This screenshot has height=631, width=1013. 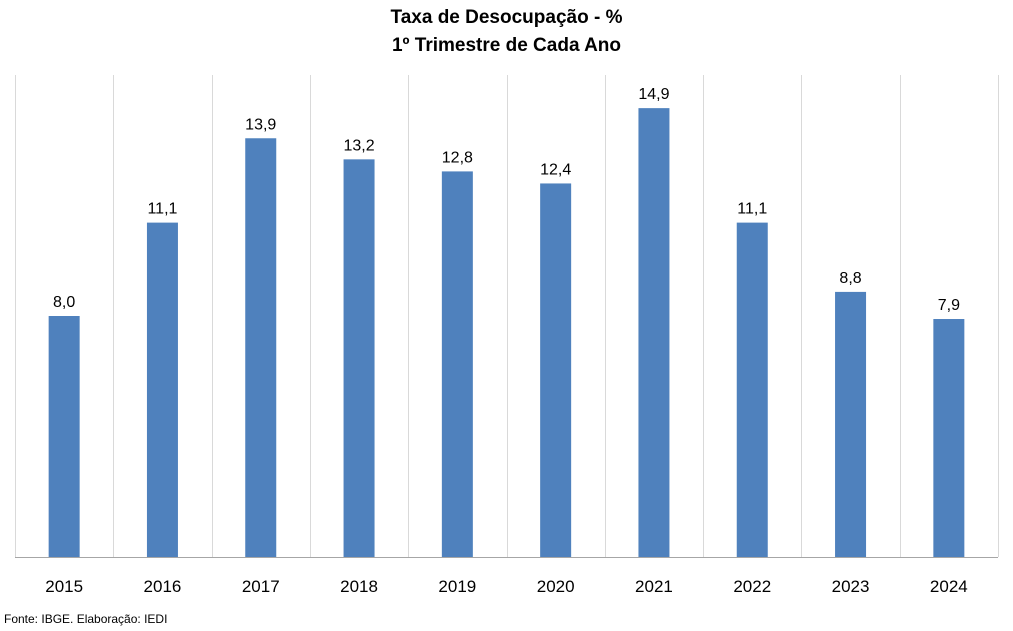 What do you see at coordinates (555, 169) in the screenshot?
I see `data-label: 12,4` at bounding box center [555, 169].